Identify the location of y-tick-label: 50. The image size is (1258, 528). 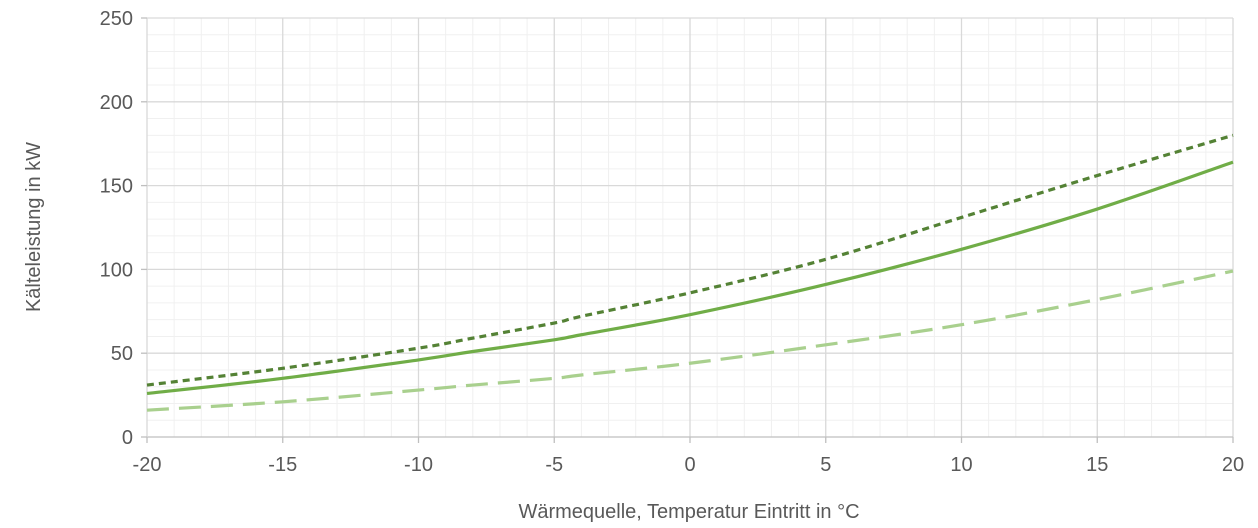
(122, 354).